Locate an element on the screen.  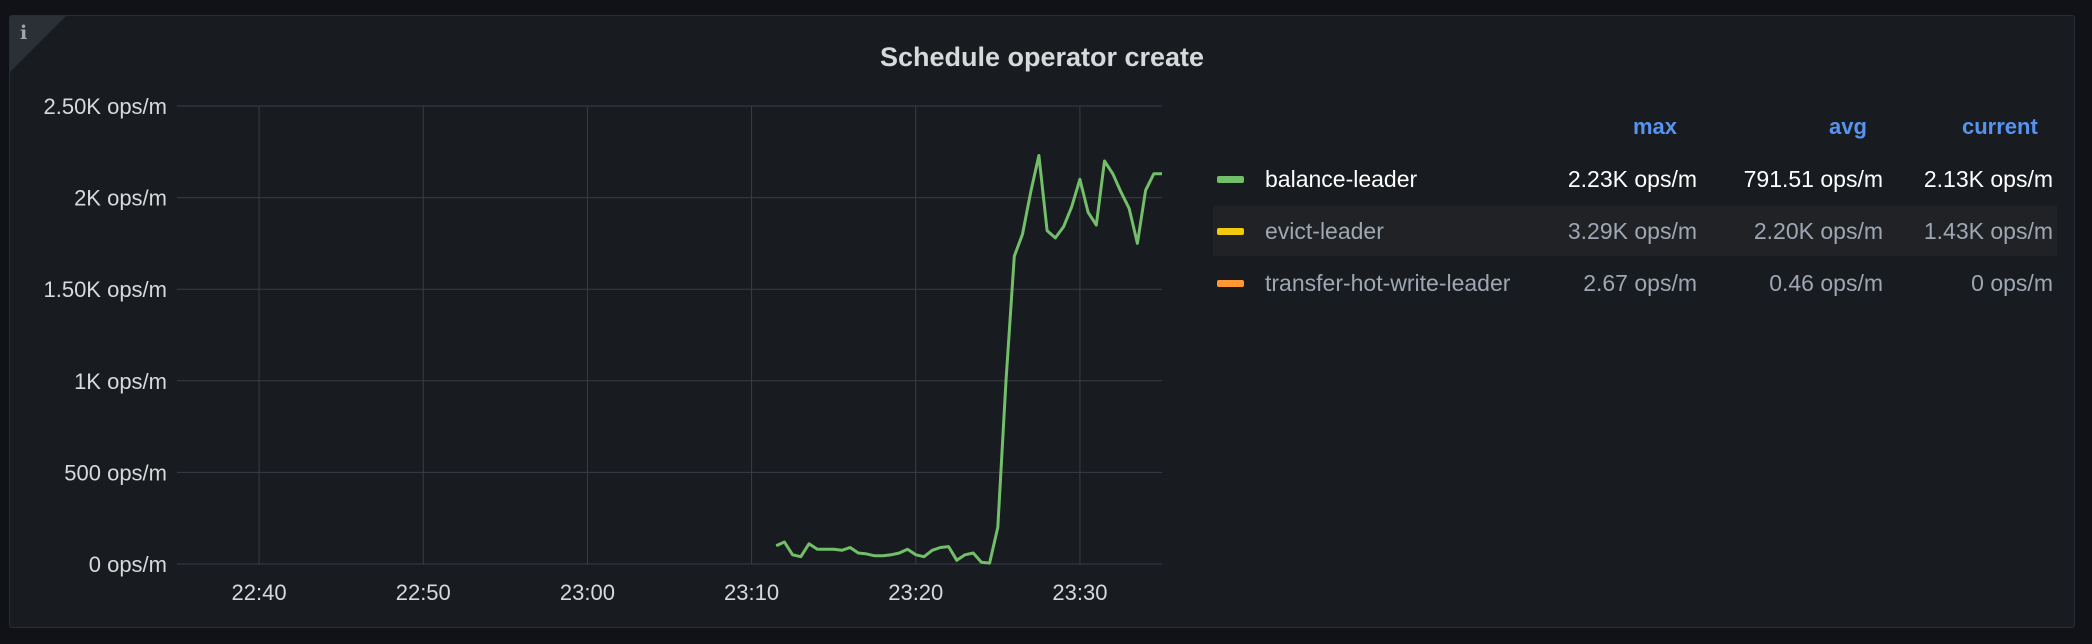
y-tick-label: 2K ops/m is located at coordinates (120, 198).